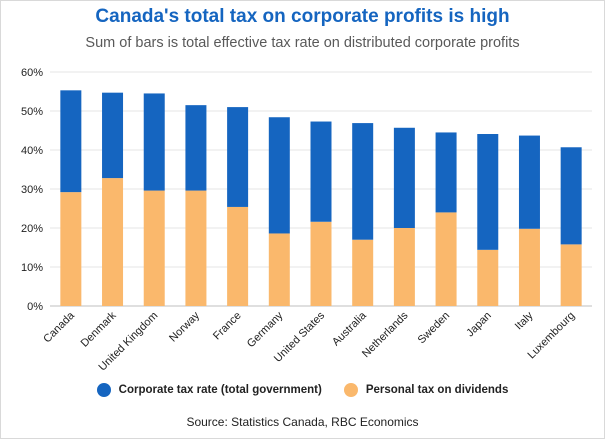 The width and height of the screenshot is (605, 439). I want to click on y-tick-label: 50%, so click(32, 112).